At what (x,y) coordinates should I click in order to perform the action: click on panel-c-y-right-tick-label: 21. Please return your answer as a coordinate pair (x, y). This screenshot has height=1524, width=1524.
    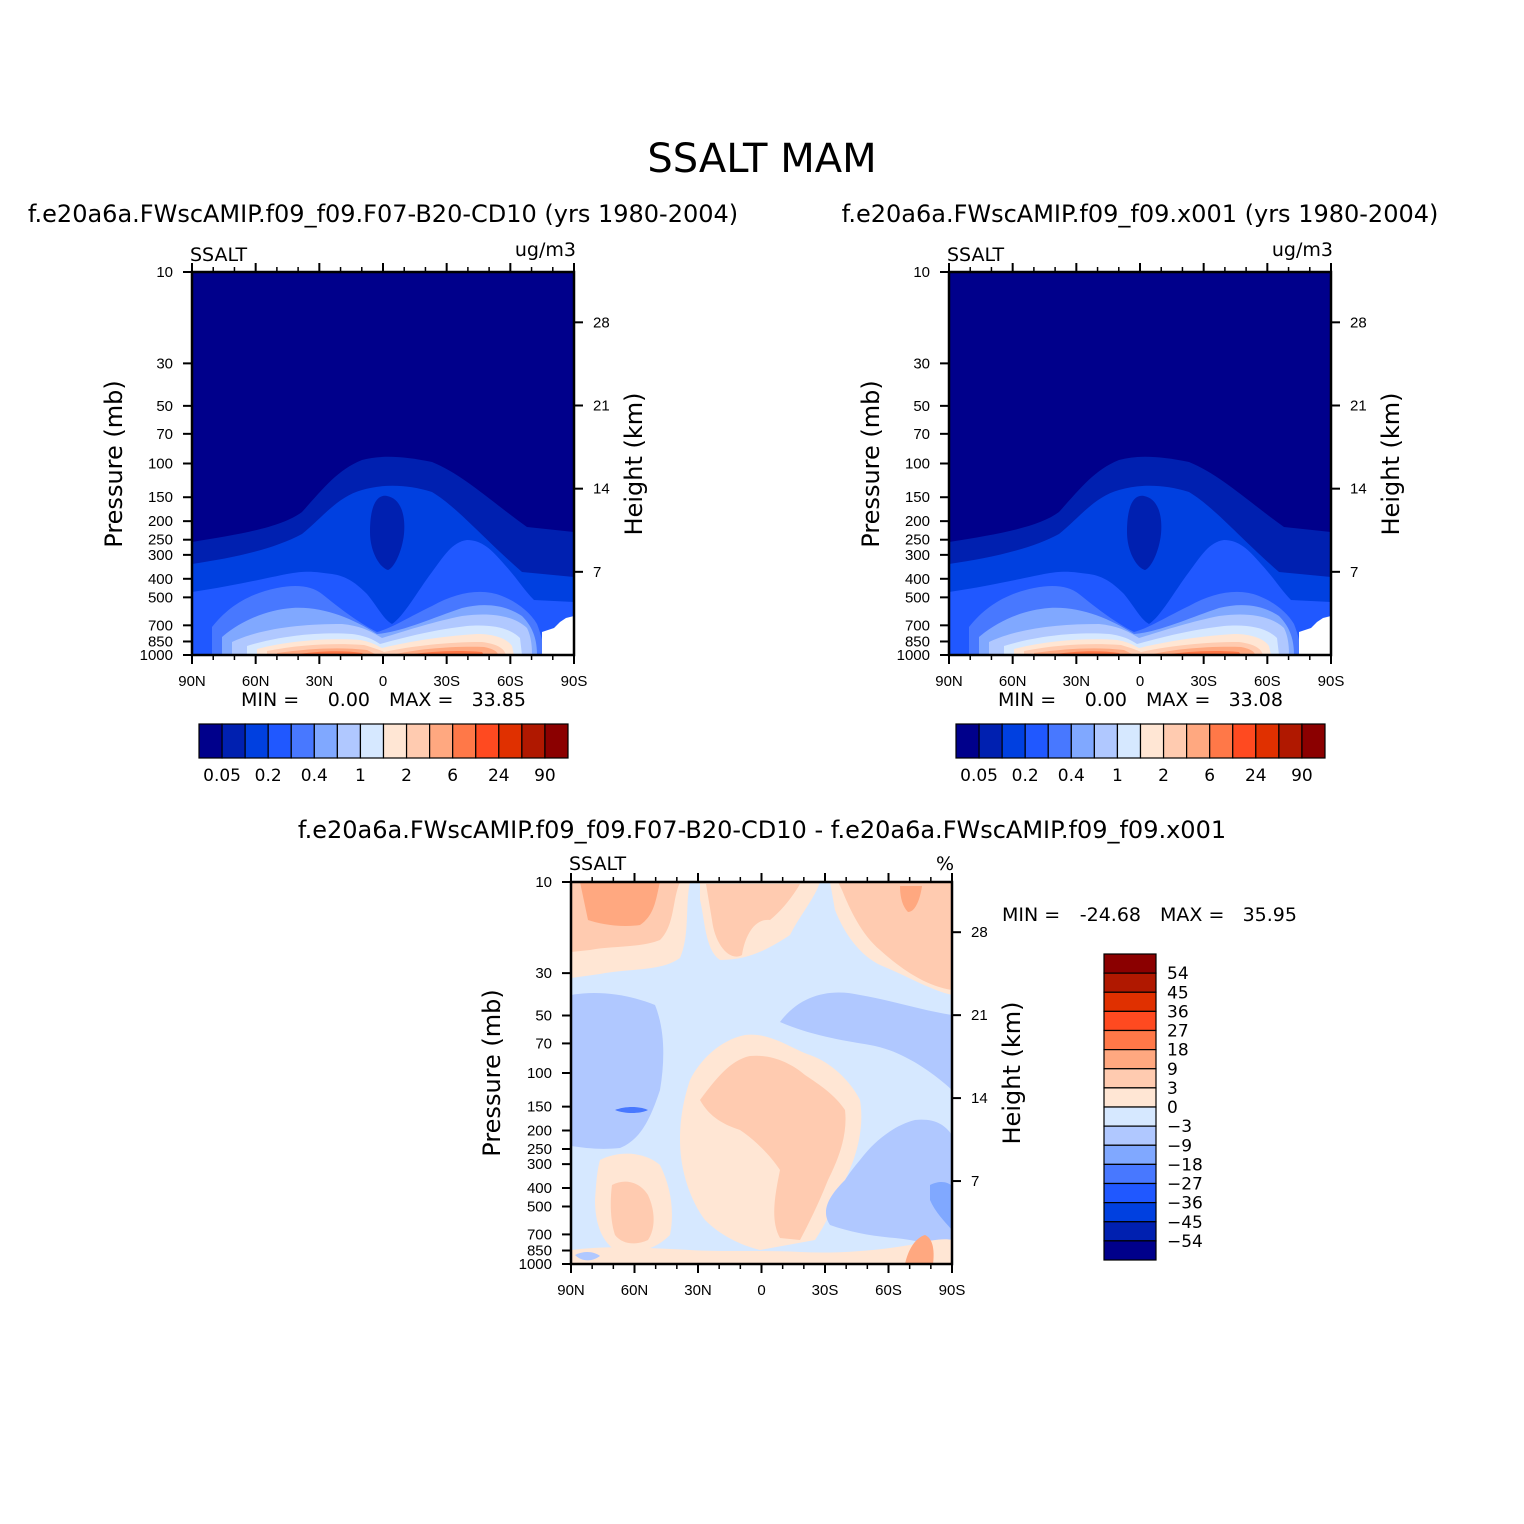
    Looking at the image, I should click on (979, 1015).